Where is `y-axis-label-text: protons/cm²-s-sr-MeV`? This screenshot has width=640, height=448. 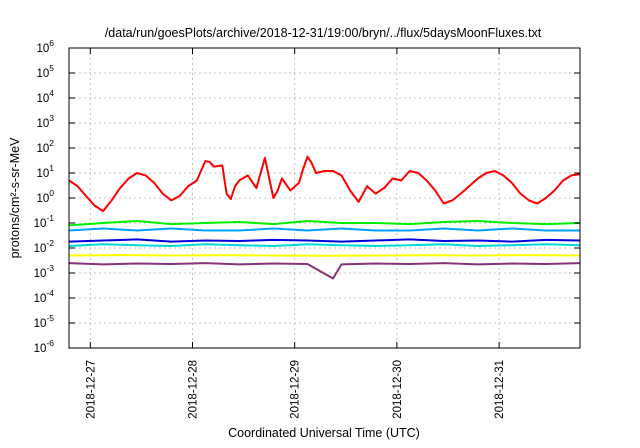
y-axis-label-text: protons/cm²-s-sr-MeV is located at coordinates (15, 198).